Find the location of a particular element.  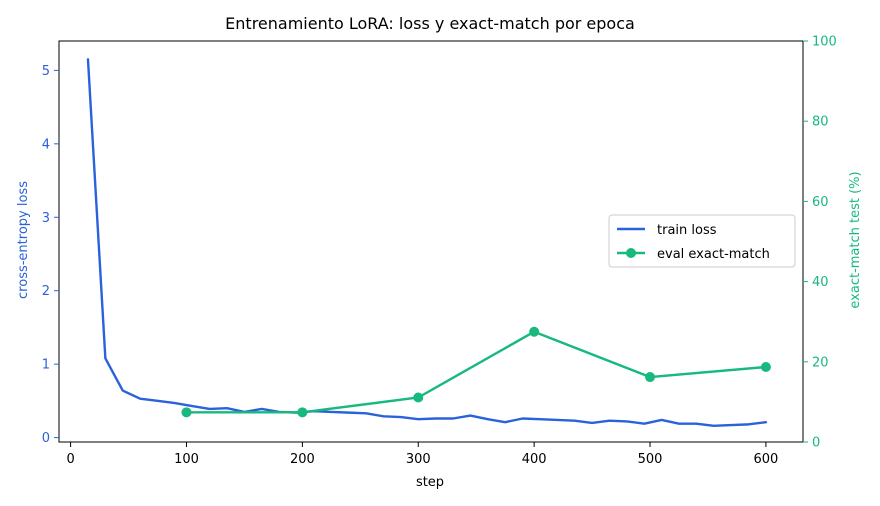

y-left-tick-label: 3 is located at coordinates (46, 218).